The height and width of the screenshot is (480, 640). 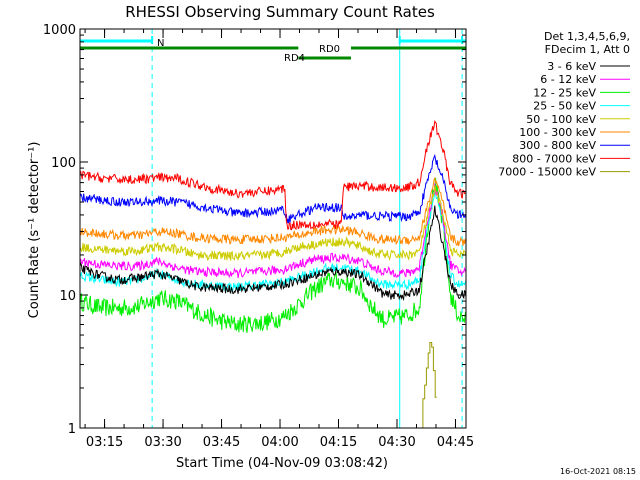 What do you see at coordinates (587, 36) in the screenshot?
I see `legend-header-0: Det 1,3,4,5,6,9,` at bounding box center [587, 36].